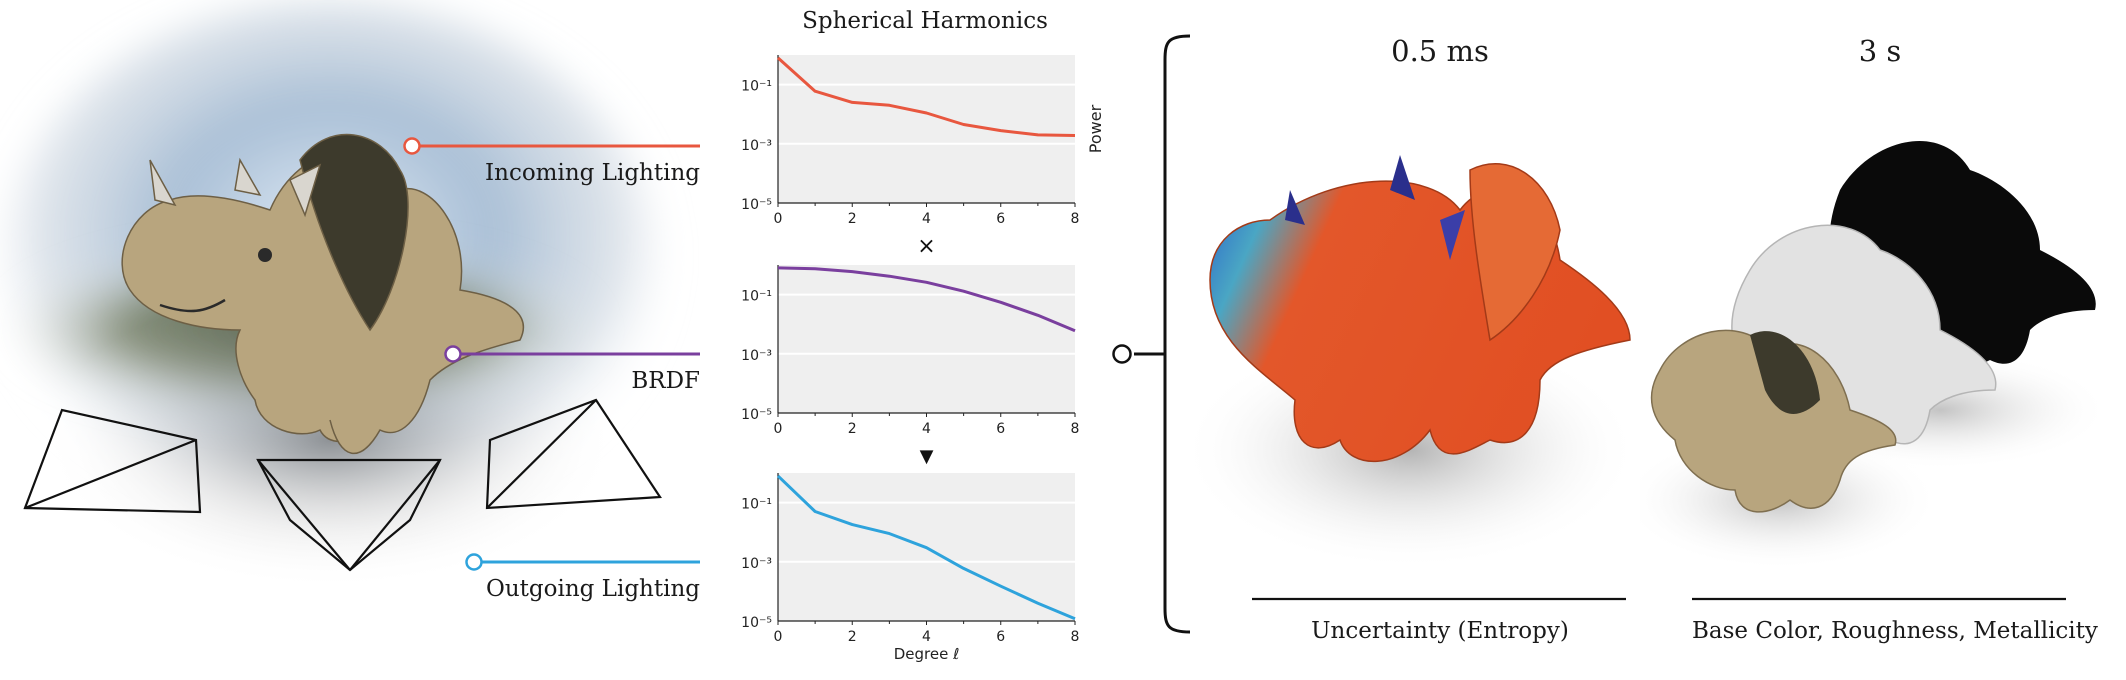 This screenshot has width=2126, height=680. What do you see at coordinates (665, 381) in the screenshot?
I see `brdf-label: BRDF` at bounding box center [665, 381].